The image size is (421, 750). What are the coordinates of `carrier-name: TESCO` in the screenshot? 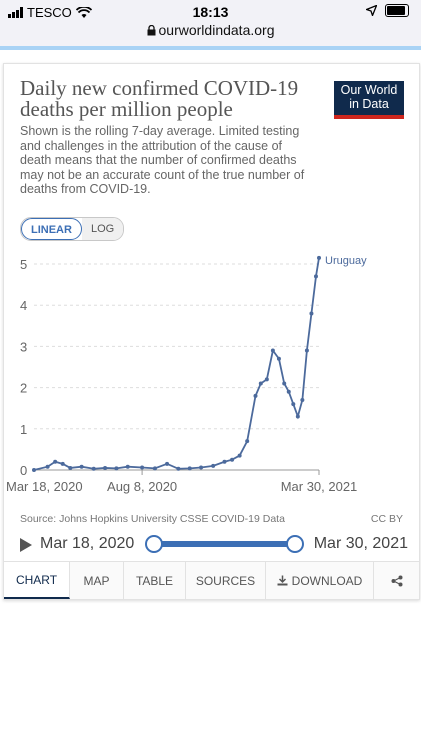 It's located at (49, 12).